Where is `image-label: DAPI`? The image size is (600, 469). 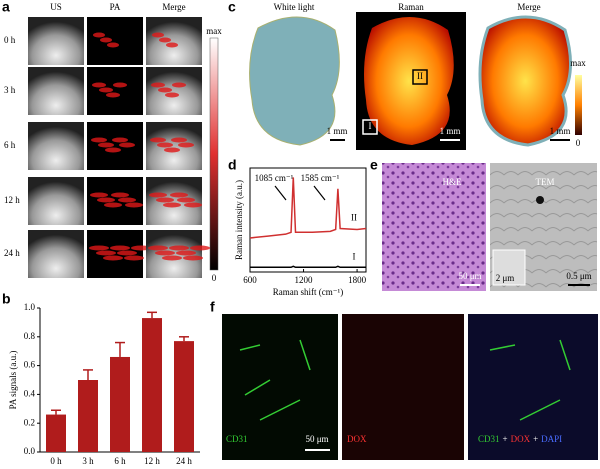
image-label: DAPI is located at coordinates (551, 439).